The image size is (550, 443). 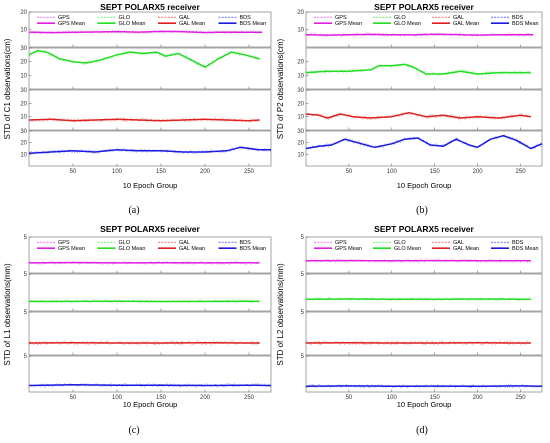 I want to click on series-glo-mean, so click(x=144, y=58).